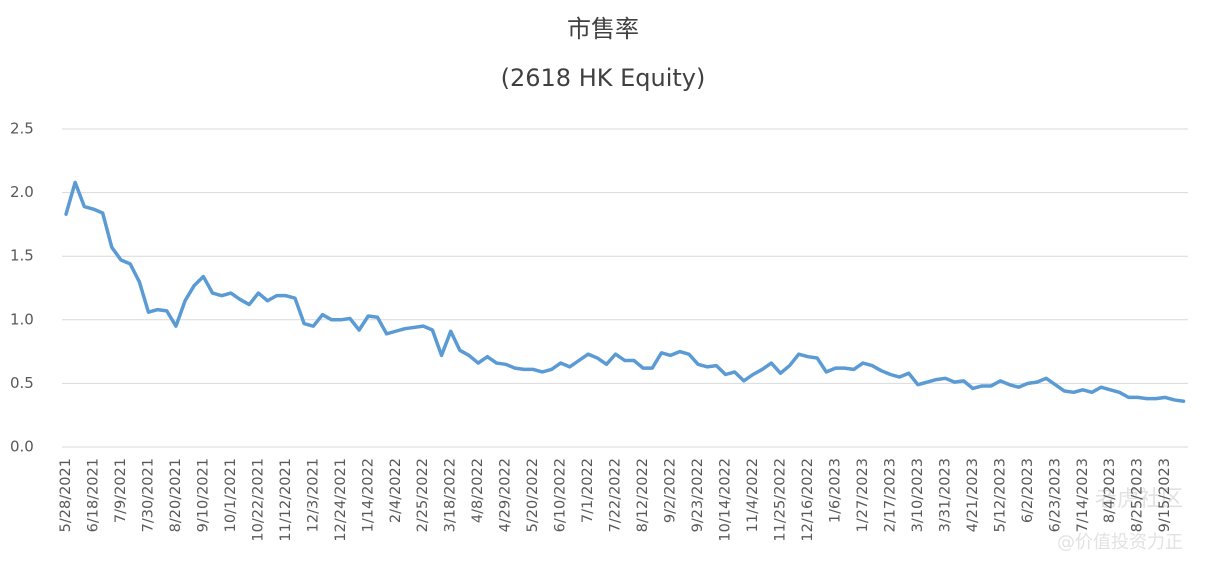  What do you see at coordinates (1055, 495) in the screenshot?
I see `x-tick-label: 6/23/2023` at bounding box center [1055, 495].